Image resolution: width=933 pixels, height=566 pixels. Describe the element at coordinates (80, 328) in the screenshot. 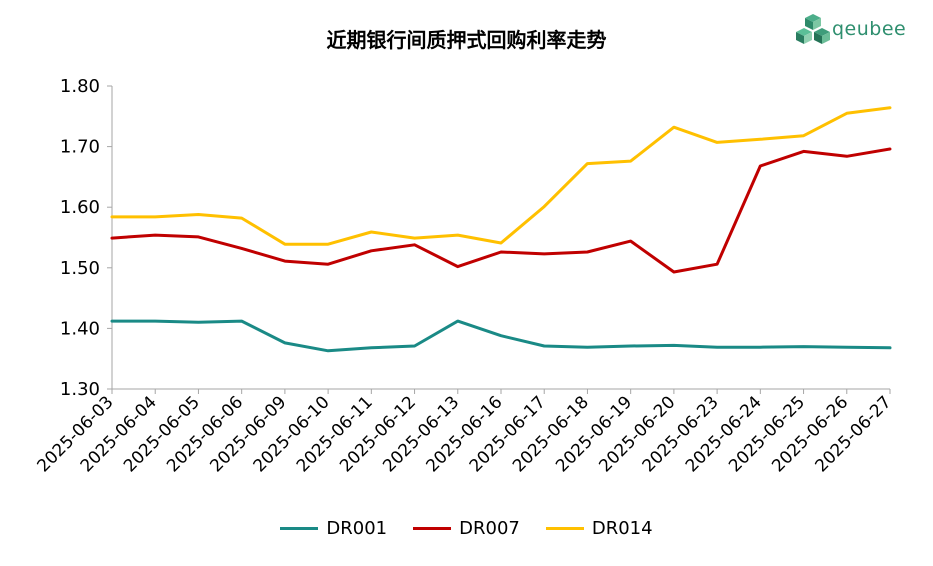

I see `y-tick-label: 1.40` at that location.